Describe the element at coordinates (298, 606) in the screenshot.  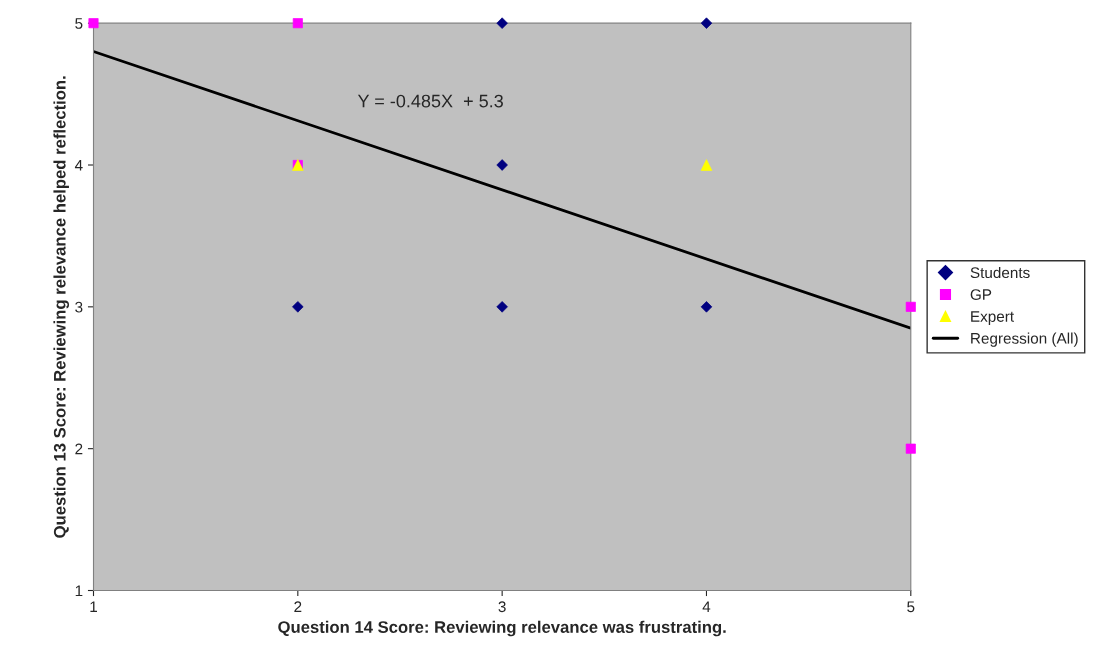
I see `x-tick-label: 2` at that location.